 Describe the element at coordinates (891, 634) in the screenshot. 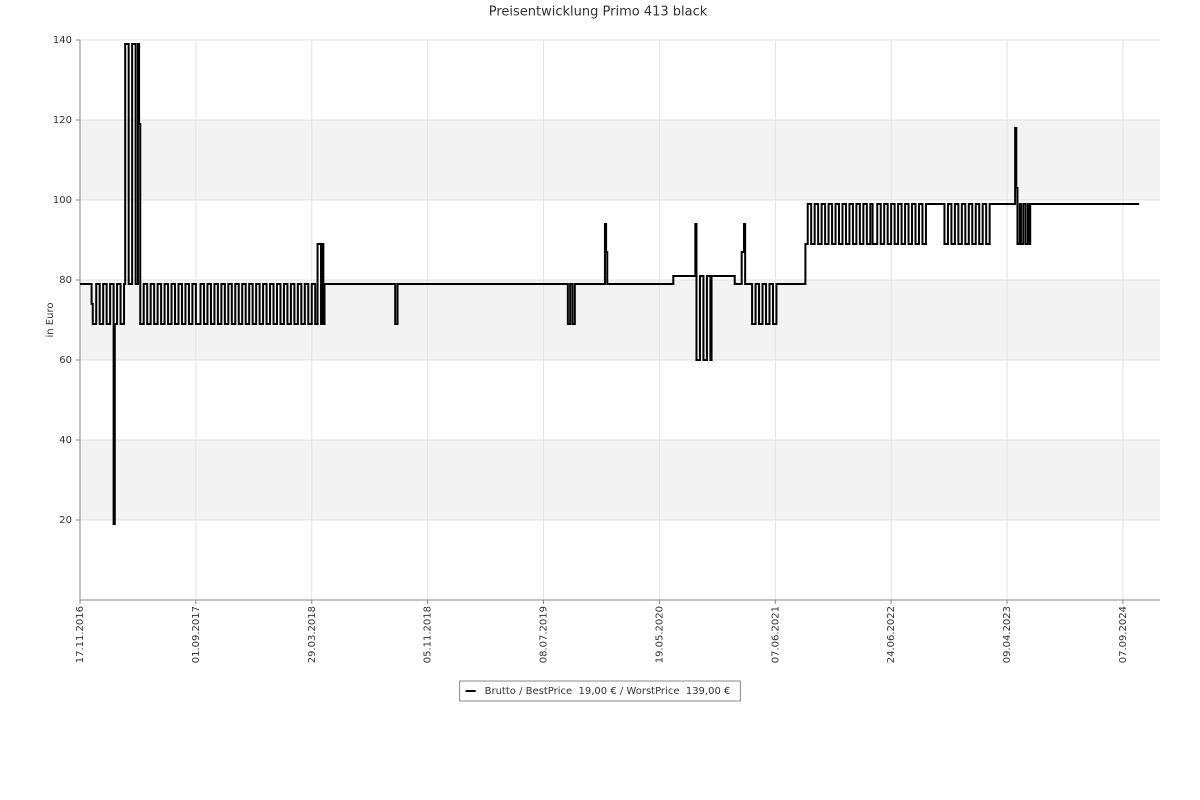

I see `x-tick-label: 24.06.2022` at that location.